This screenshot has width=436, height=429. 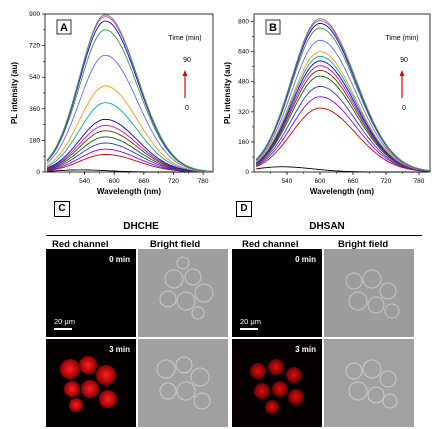 What do you see at coordinates (372, 294) in the screenshot?
I see `cells-outline-0min-d` at bounding box center [372, 294].